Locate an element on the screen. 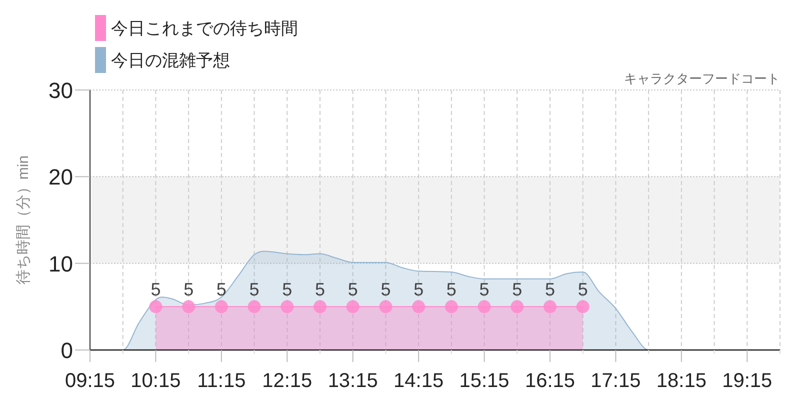 The height and width of the screenshot is (400, 800). x-tick-label: 12:15 is located at coordinates (287, 381).